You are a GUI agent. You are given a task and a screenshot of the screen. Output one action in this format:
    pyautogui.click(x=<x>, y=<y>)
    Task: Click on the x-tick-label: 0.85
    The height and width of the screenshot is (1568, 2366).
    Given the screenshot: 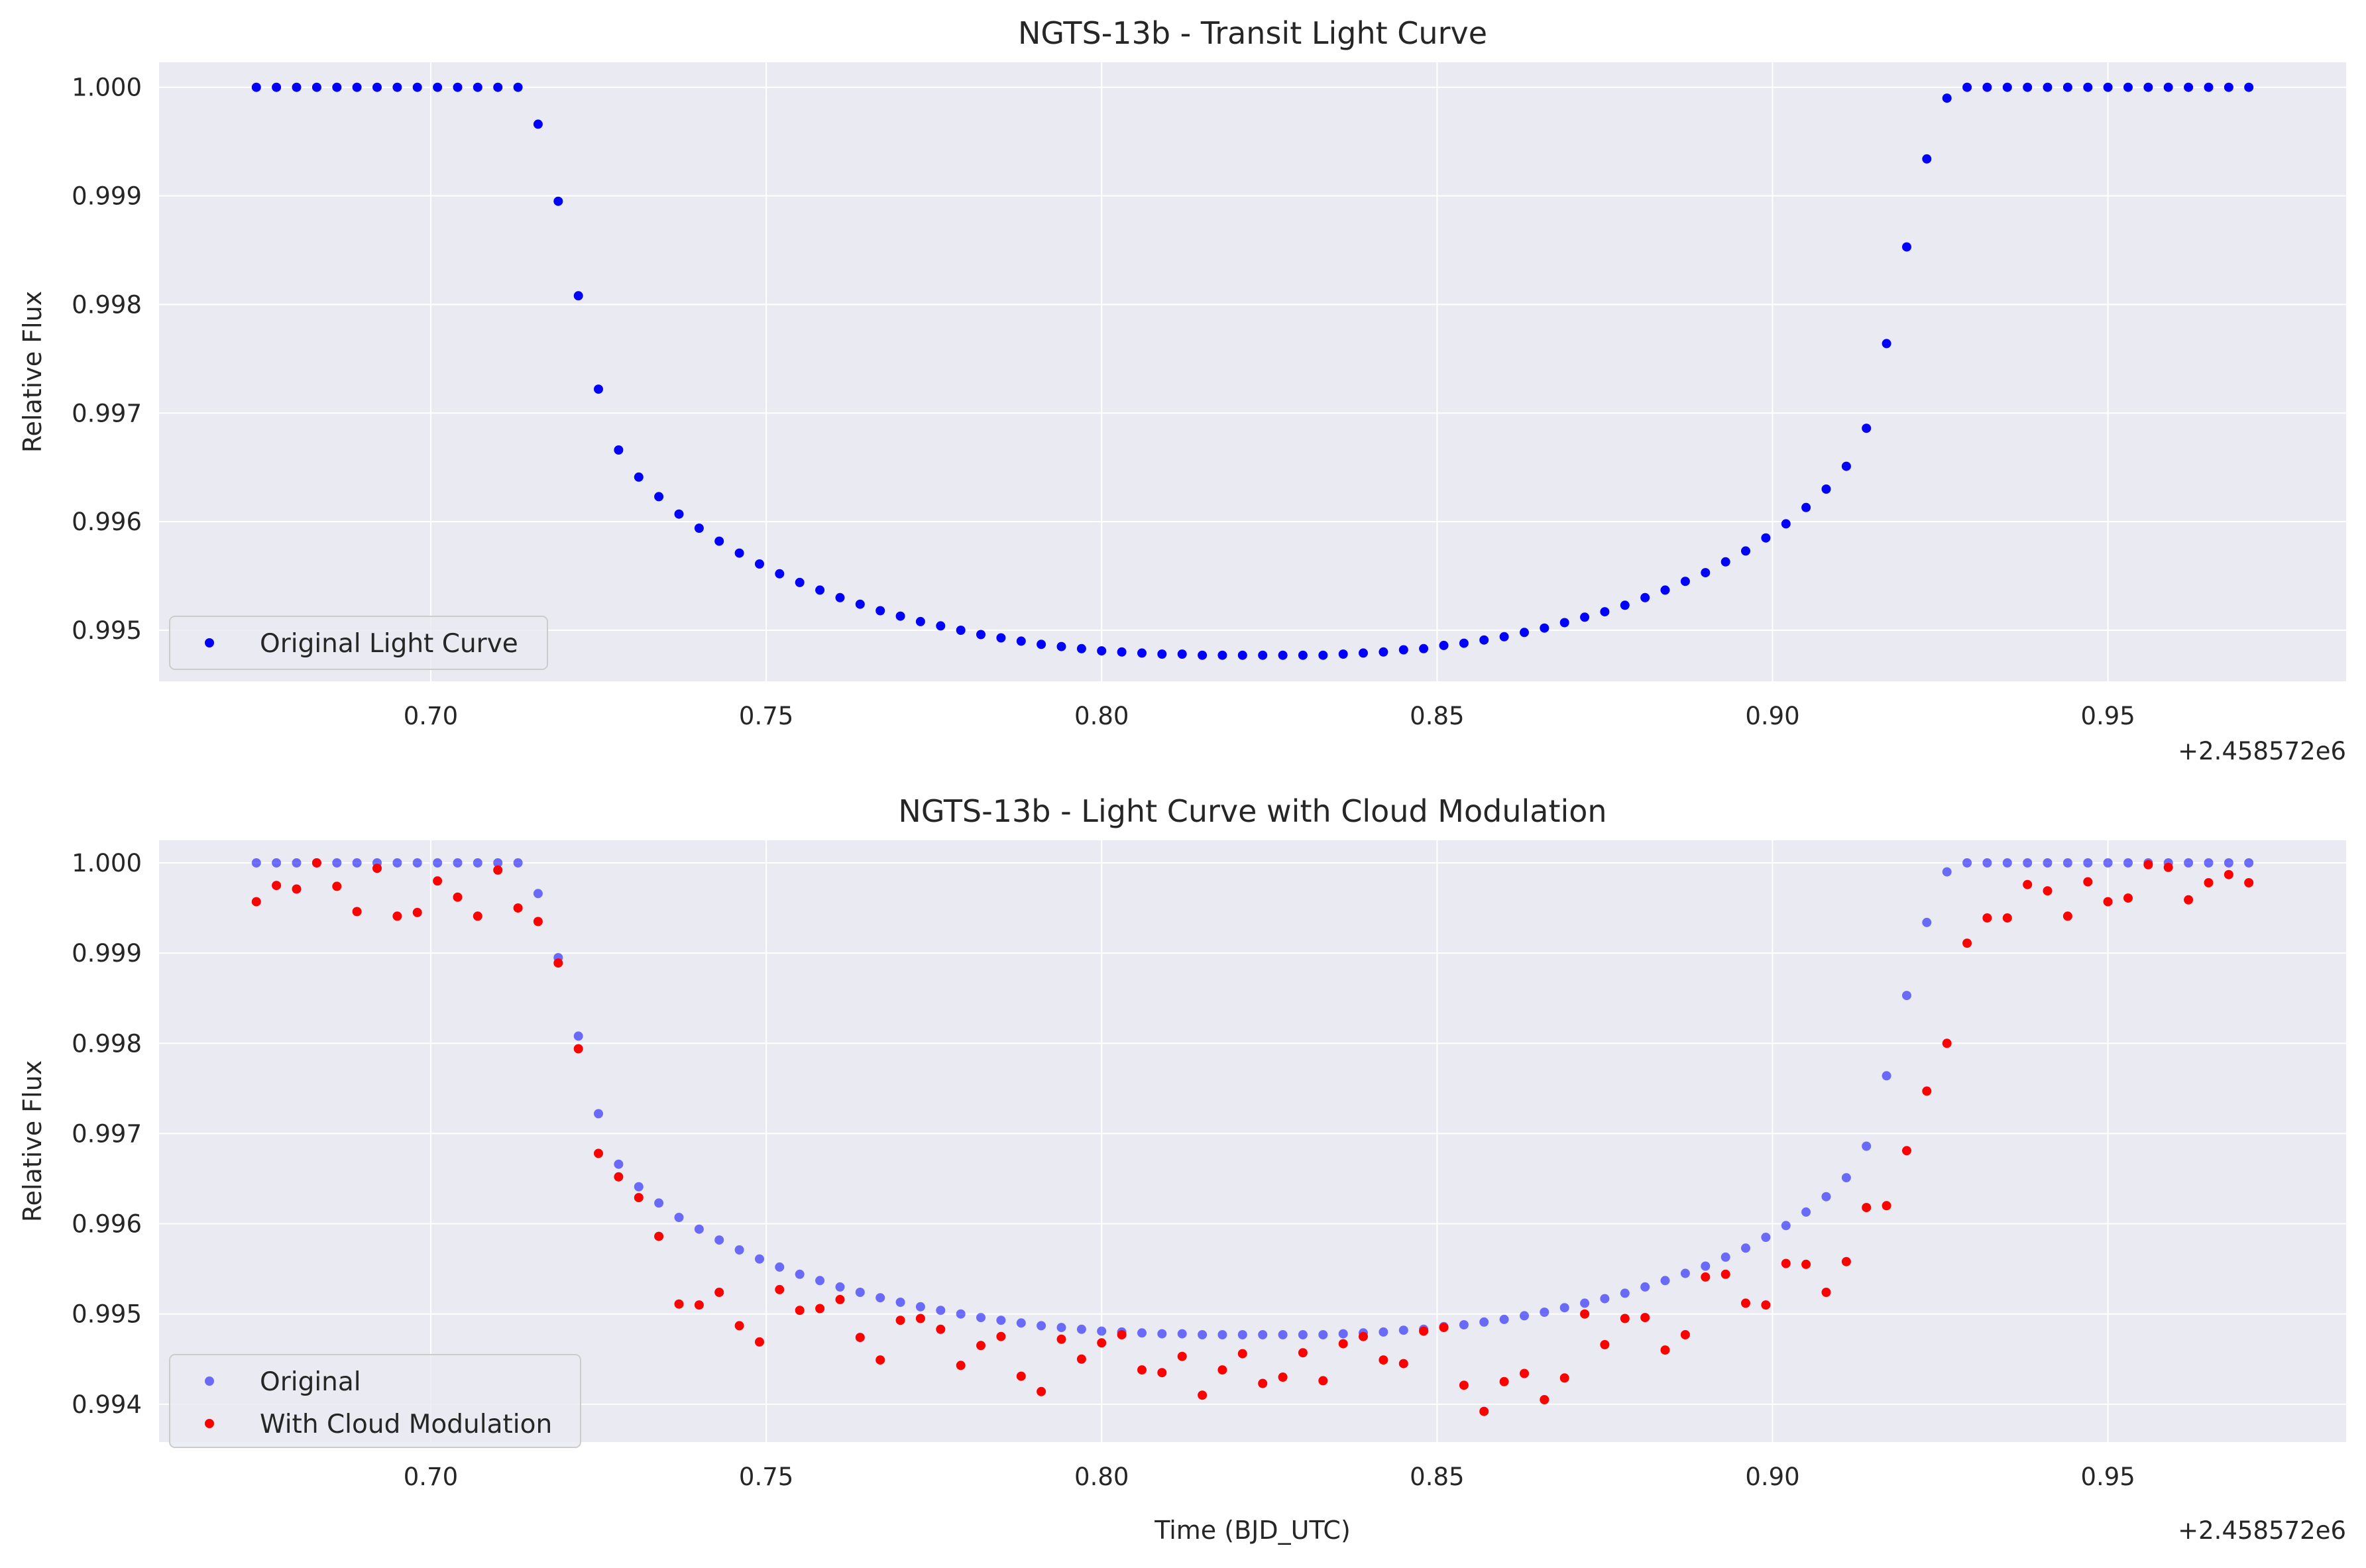 What is the action you would take?
    pyautogui.click(x=1437, y=1477)
    